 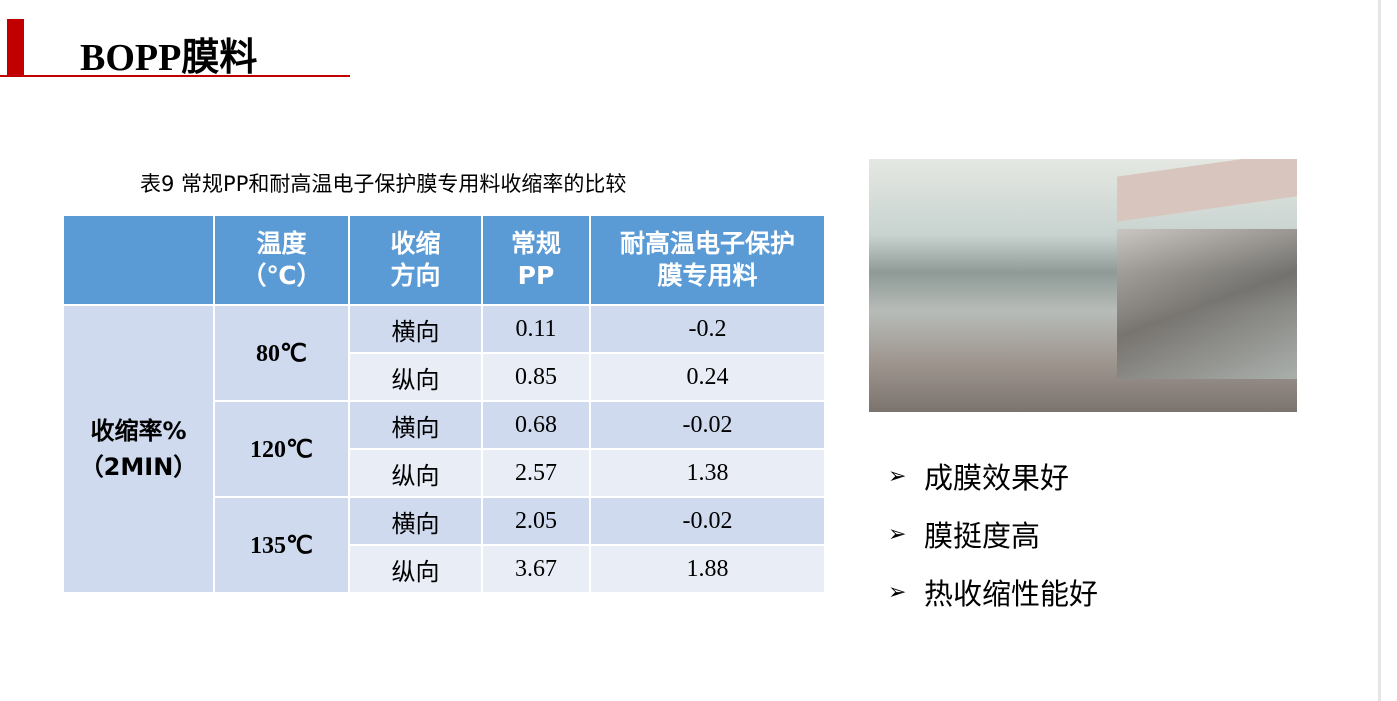 What do you see at coordinates (1379, 350) in the screenshot?
I see `divider` at bounding box center [1379, 350].